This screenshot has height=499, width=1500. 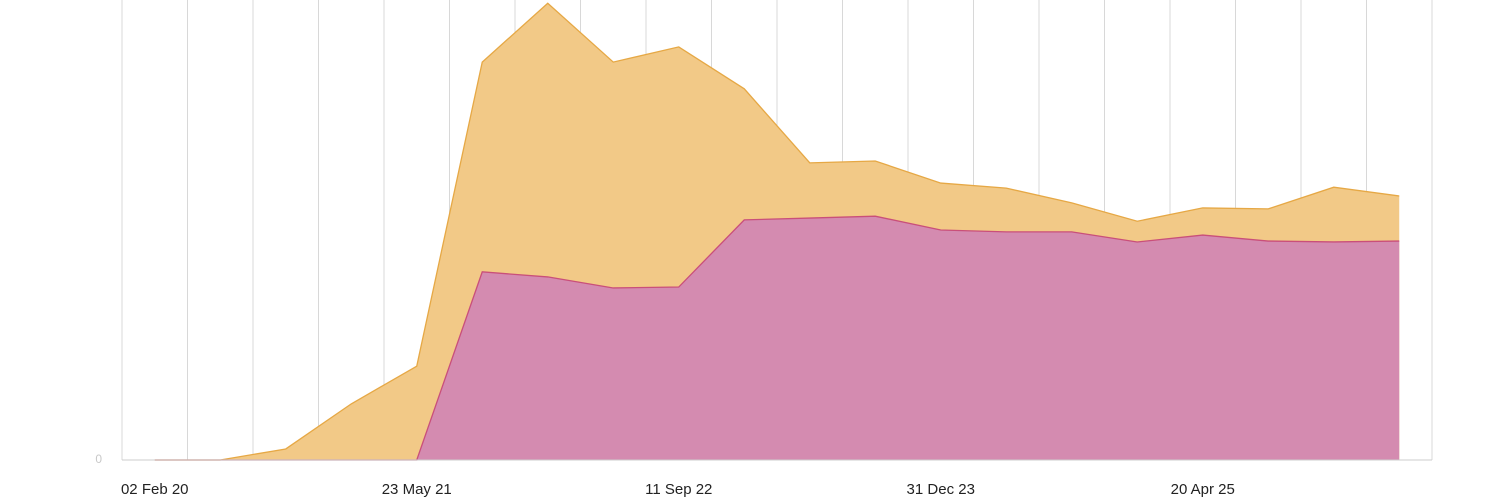 What do you see at coordinates (155, 489) in the screenshot?
I see `x-tick-label: 02 Feb 20` at bounding box center [155, 489].